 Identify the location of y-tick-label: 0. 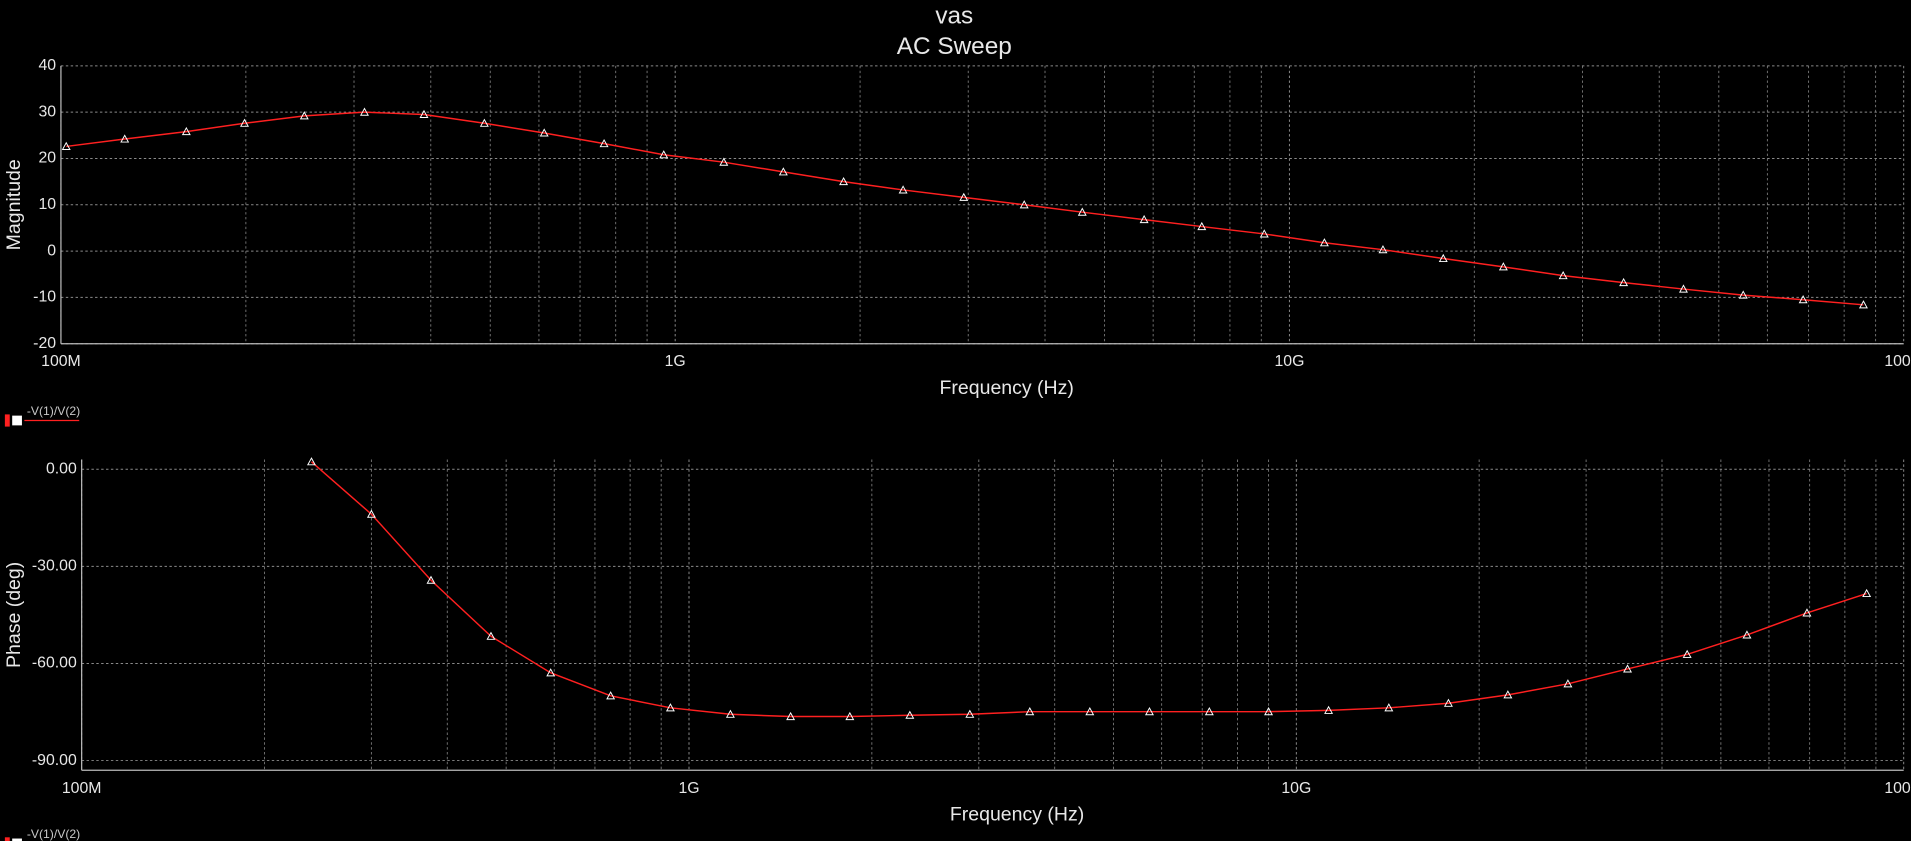
(51, 250).